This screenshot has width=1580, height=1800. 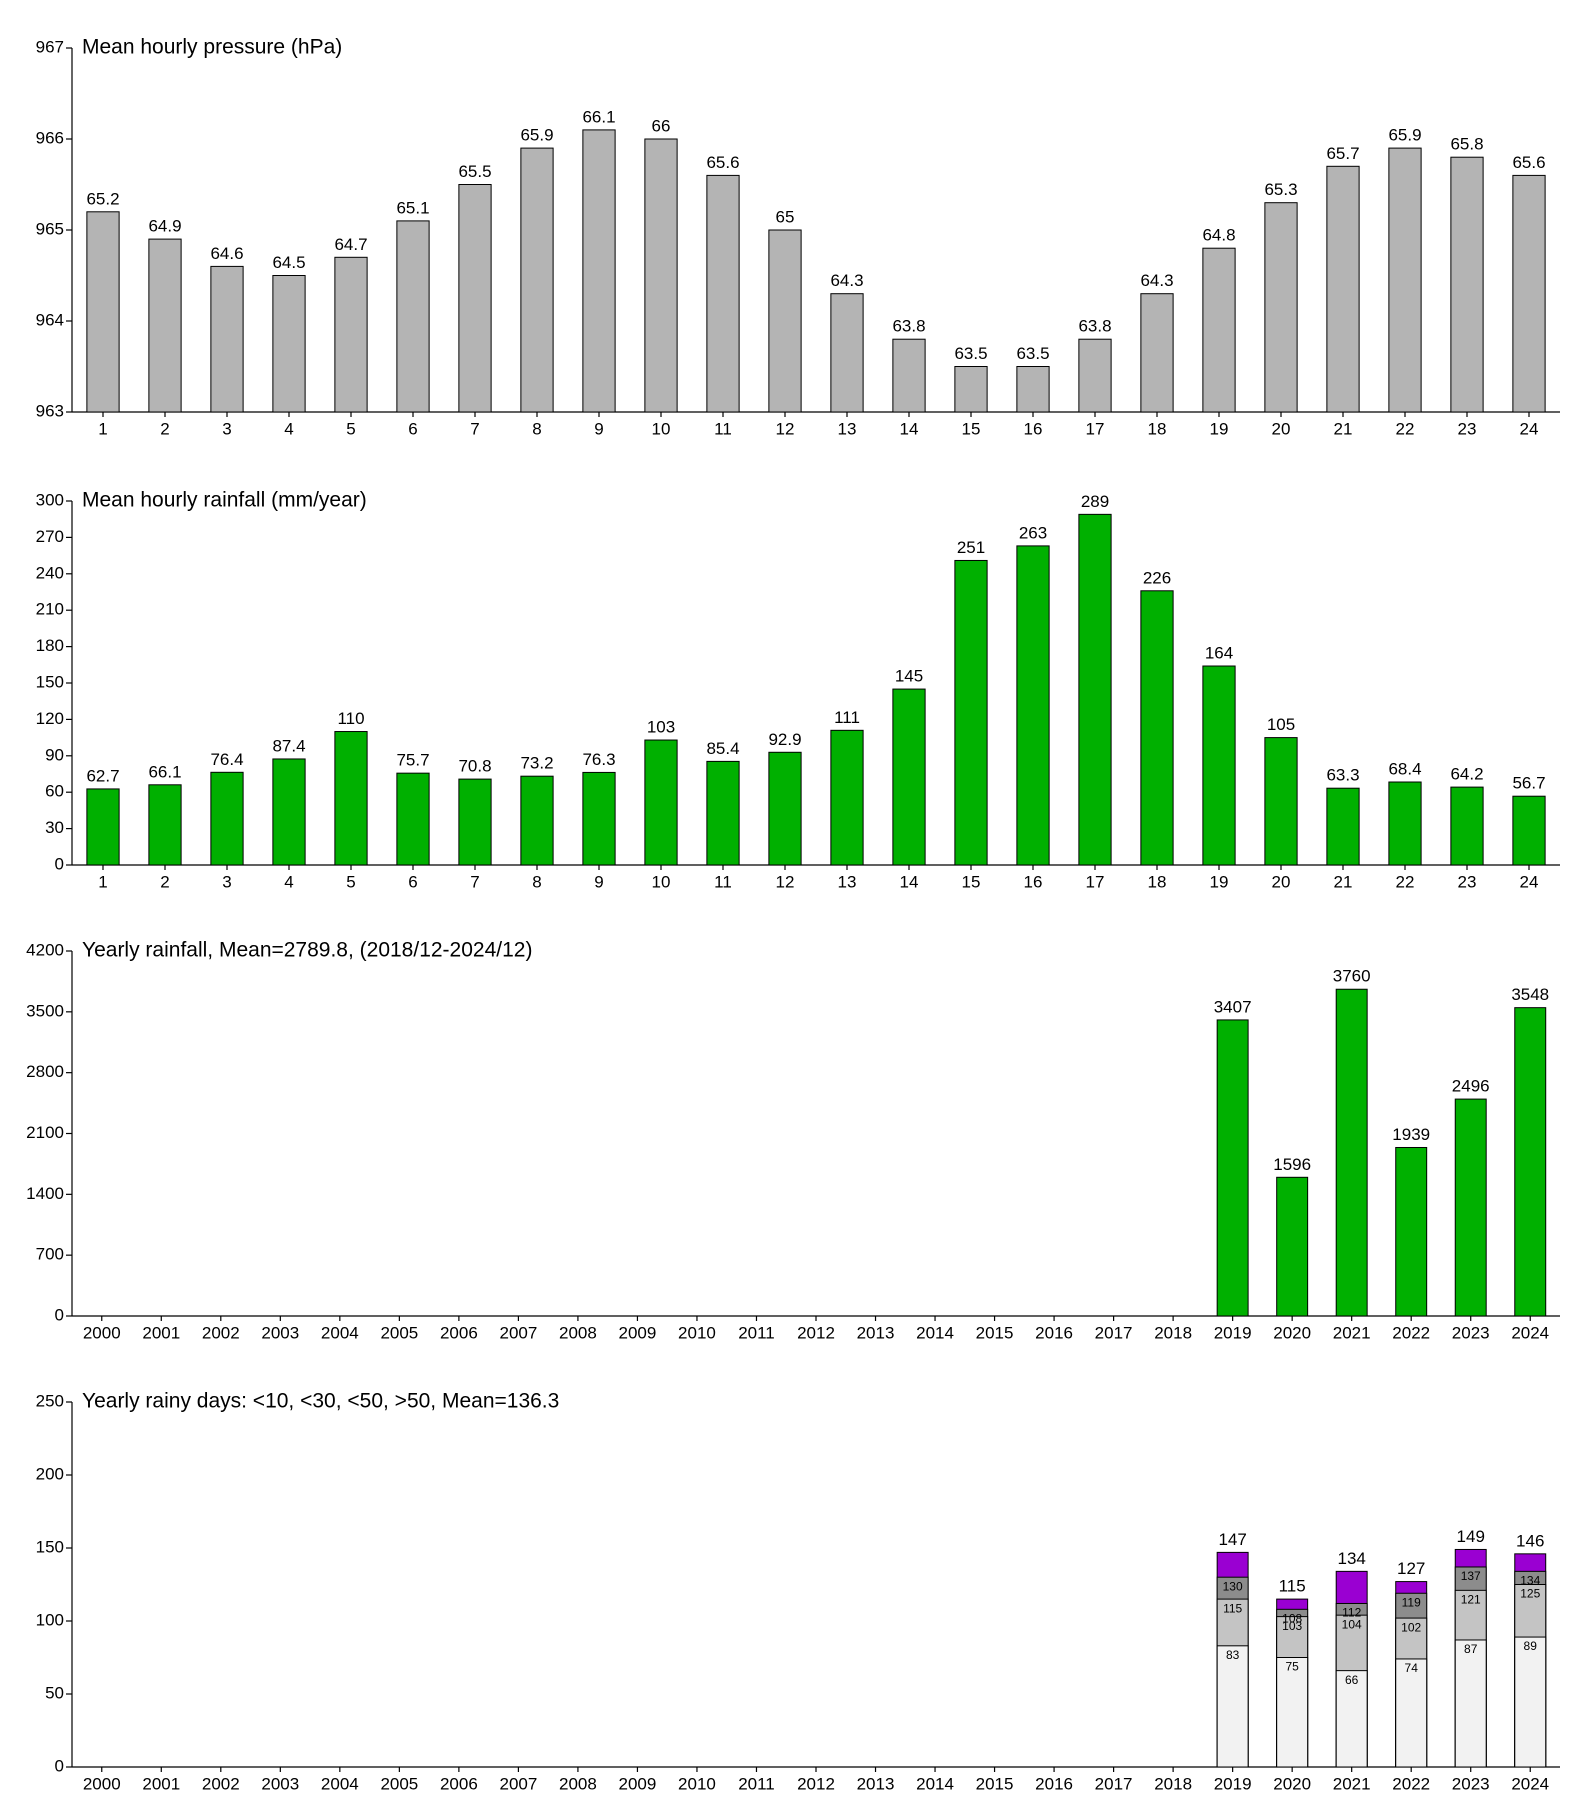 I want to click on value-label: 64.3, so click(x=846, y=280).